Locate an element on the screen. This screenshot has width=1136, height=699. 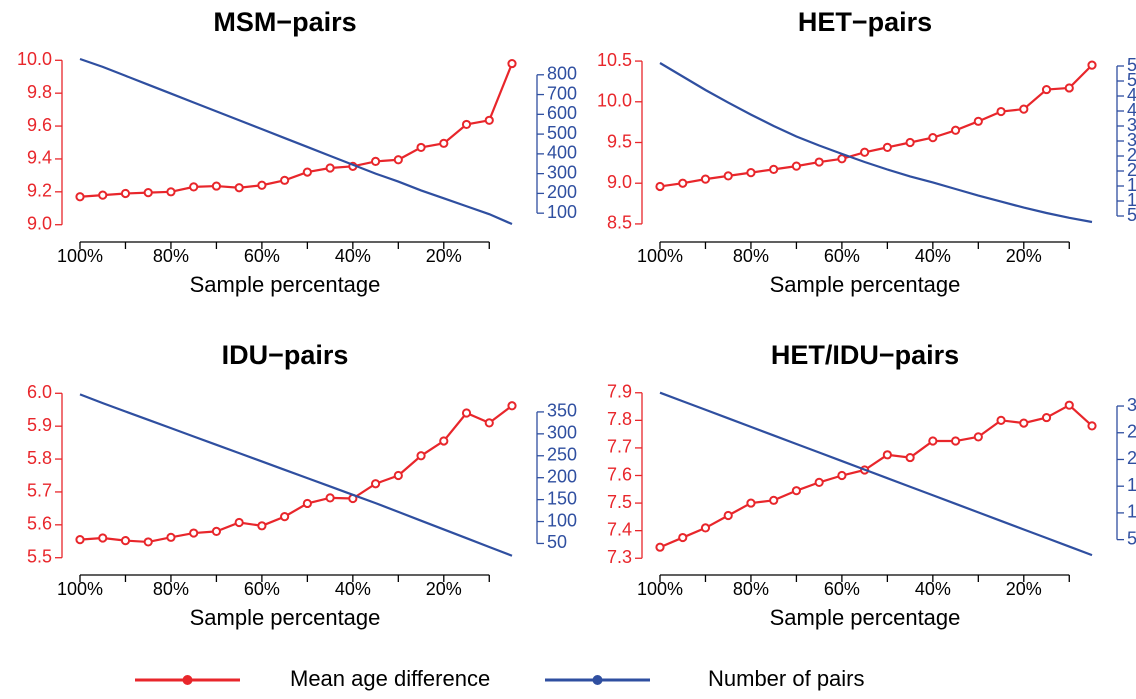
y2-tick-label: 800 is located at coordinates (562, 74).